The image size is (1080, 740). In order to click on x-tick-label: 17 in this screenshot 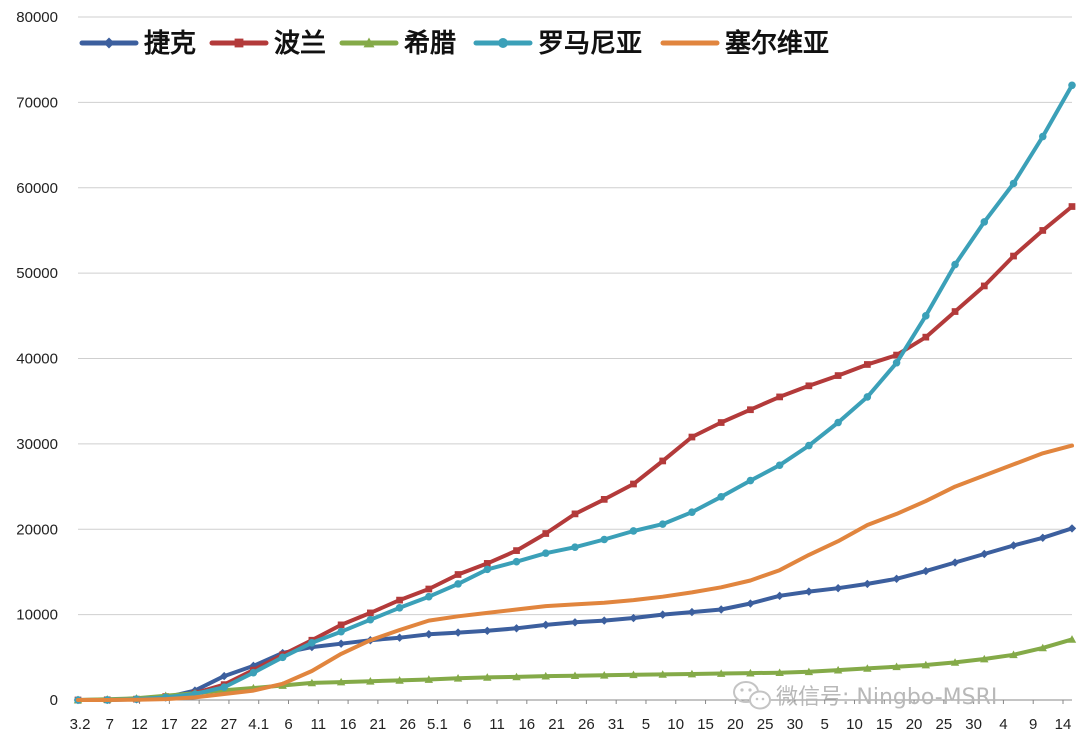, I will do `click(169, 724)`.